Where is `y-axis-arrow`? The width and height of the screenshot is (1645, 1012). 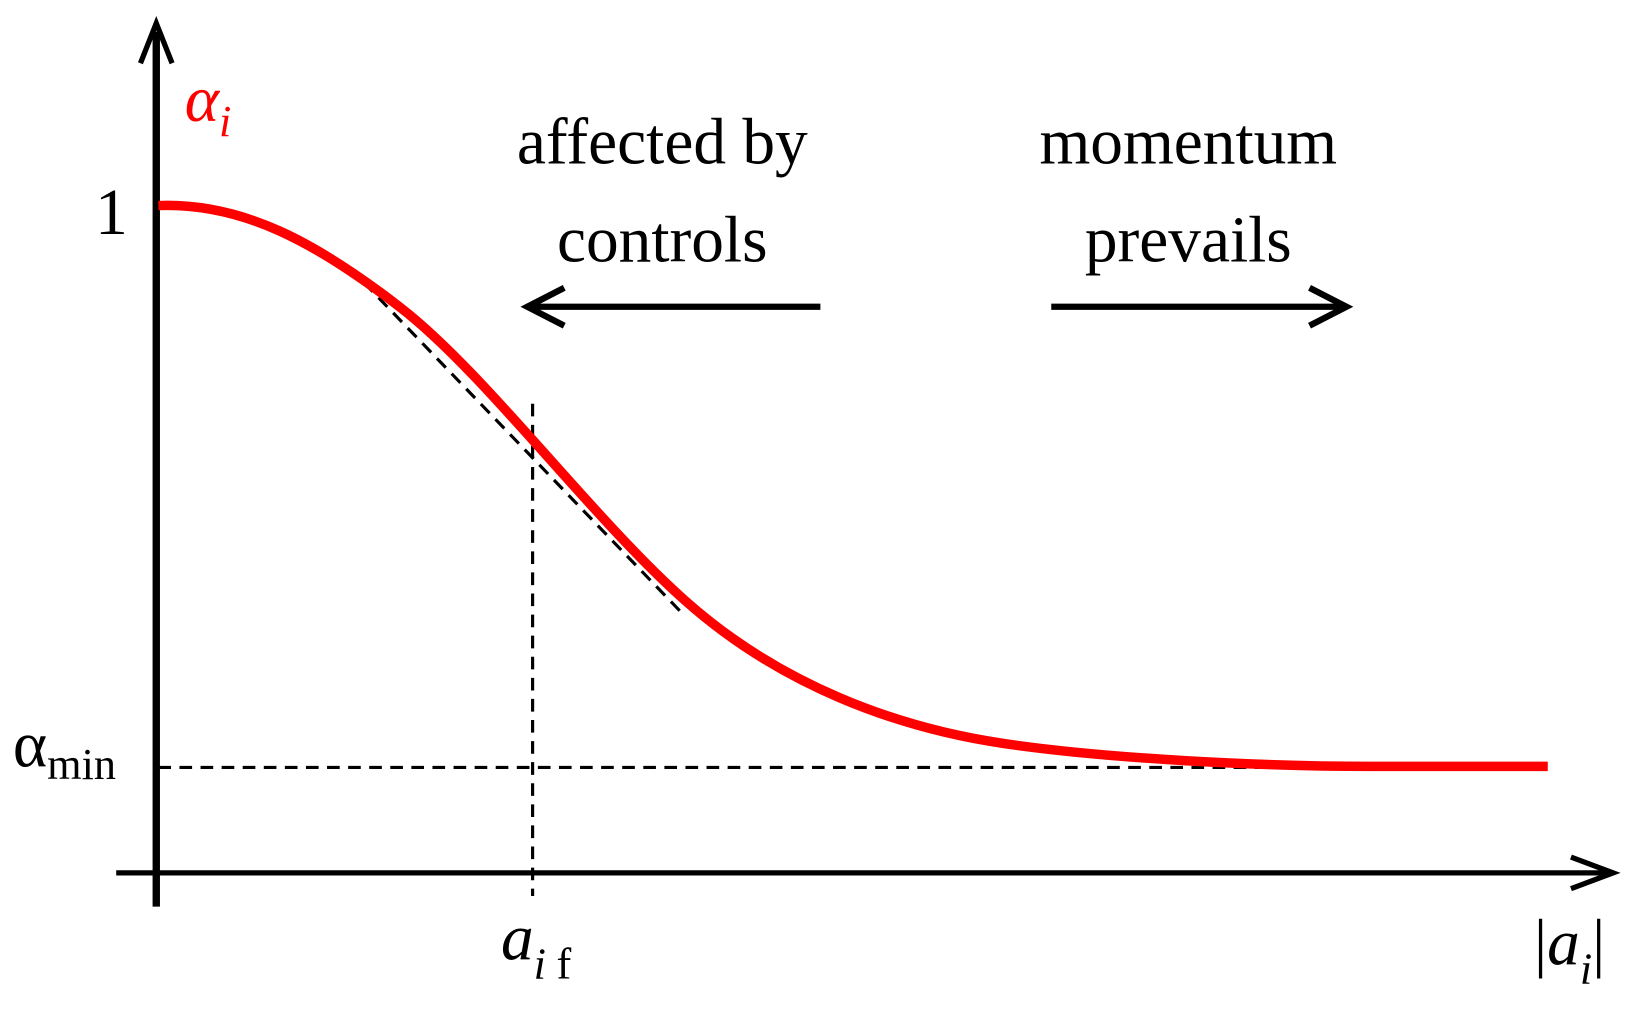
y-axis-arrow is located at coordinates (156, 40).